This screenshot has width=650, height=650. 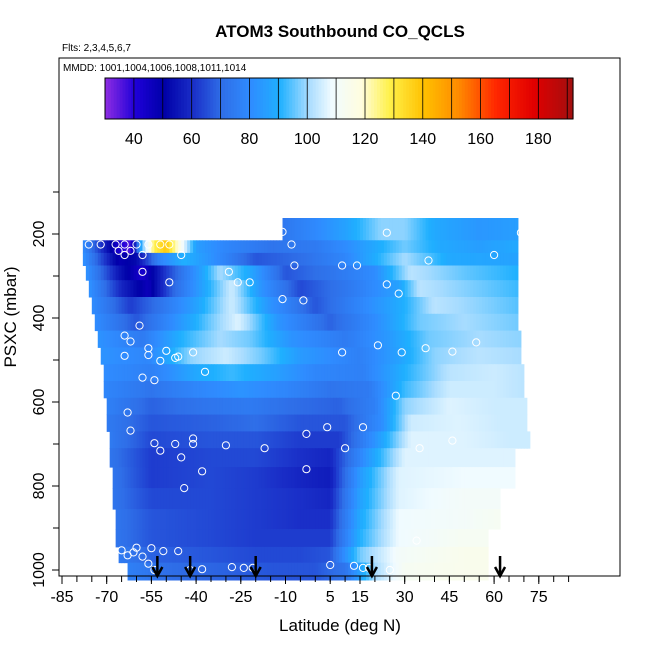 What do you see at coordinates (285, 597) in the screenshot?
I see `x-tick-label: -10` at bounding box center [285, 597].